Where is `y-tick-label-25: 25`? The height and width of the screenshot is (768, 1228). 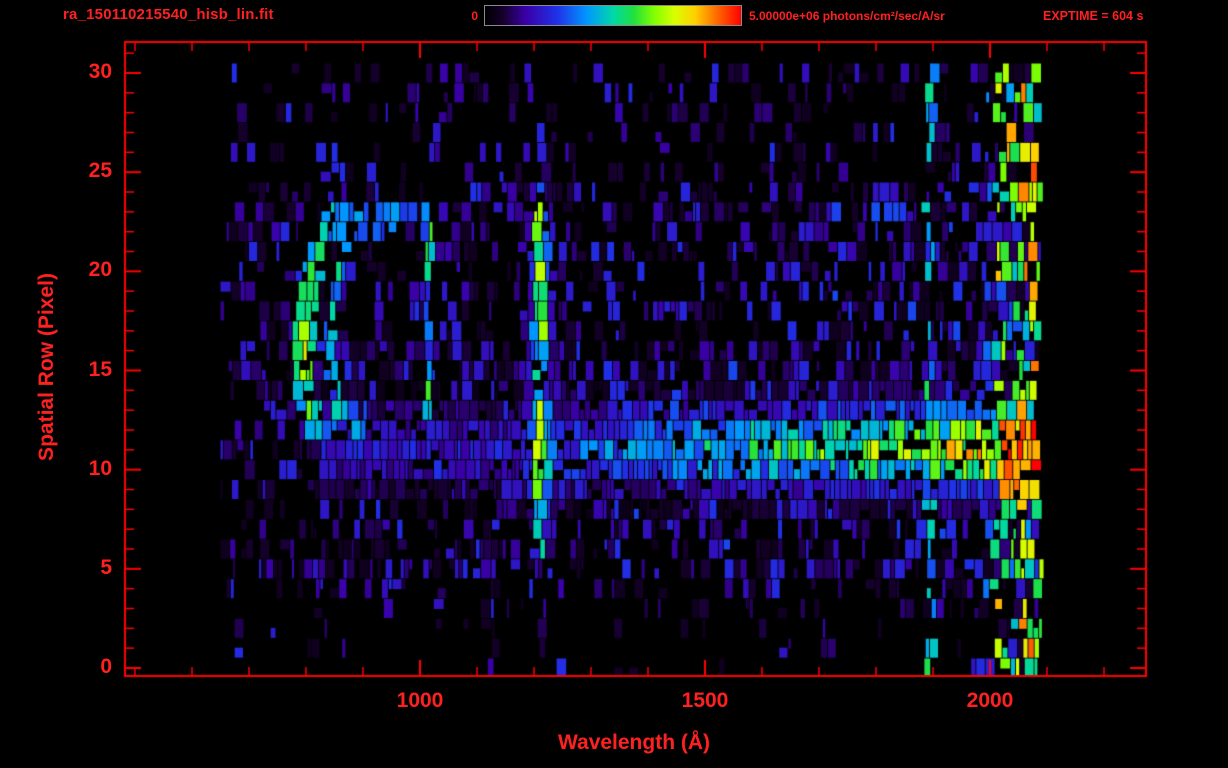 y-tick-label-25: 25 is located at coordinates (100, 171).